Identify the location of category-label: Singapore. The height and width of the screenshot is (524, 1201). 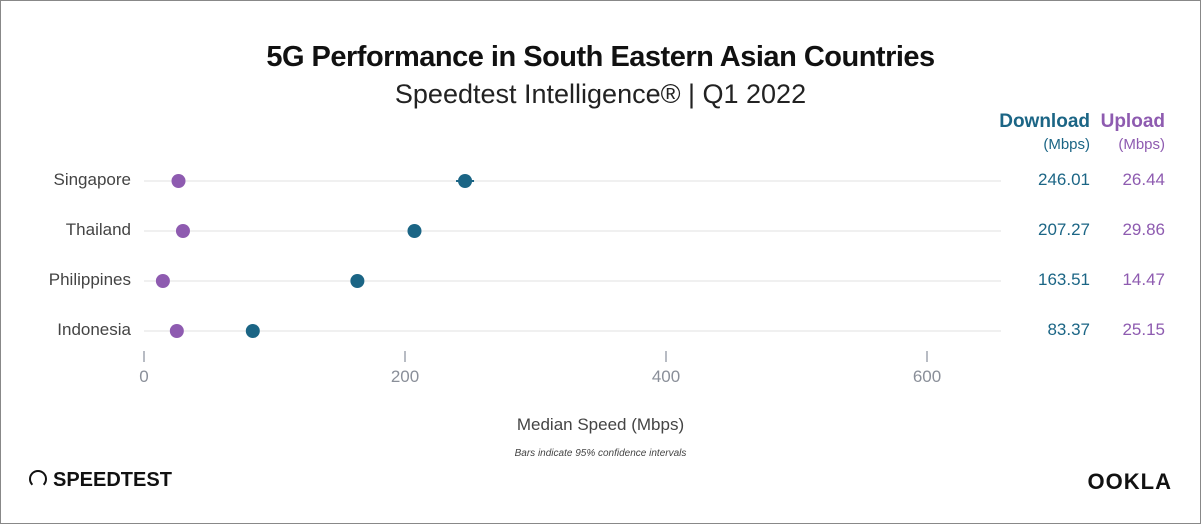
(92, 179).